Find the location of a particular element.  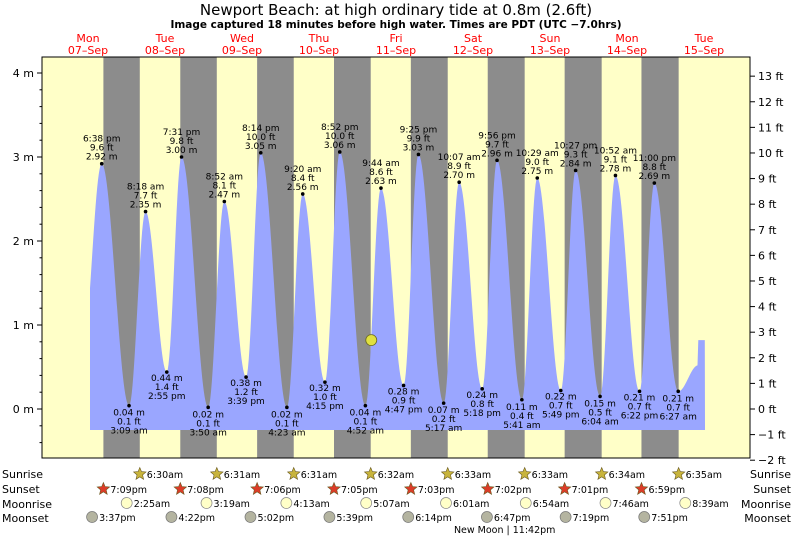

sunset-time: 7:01pm is located at coordinates (590, 490).